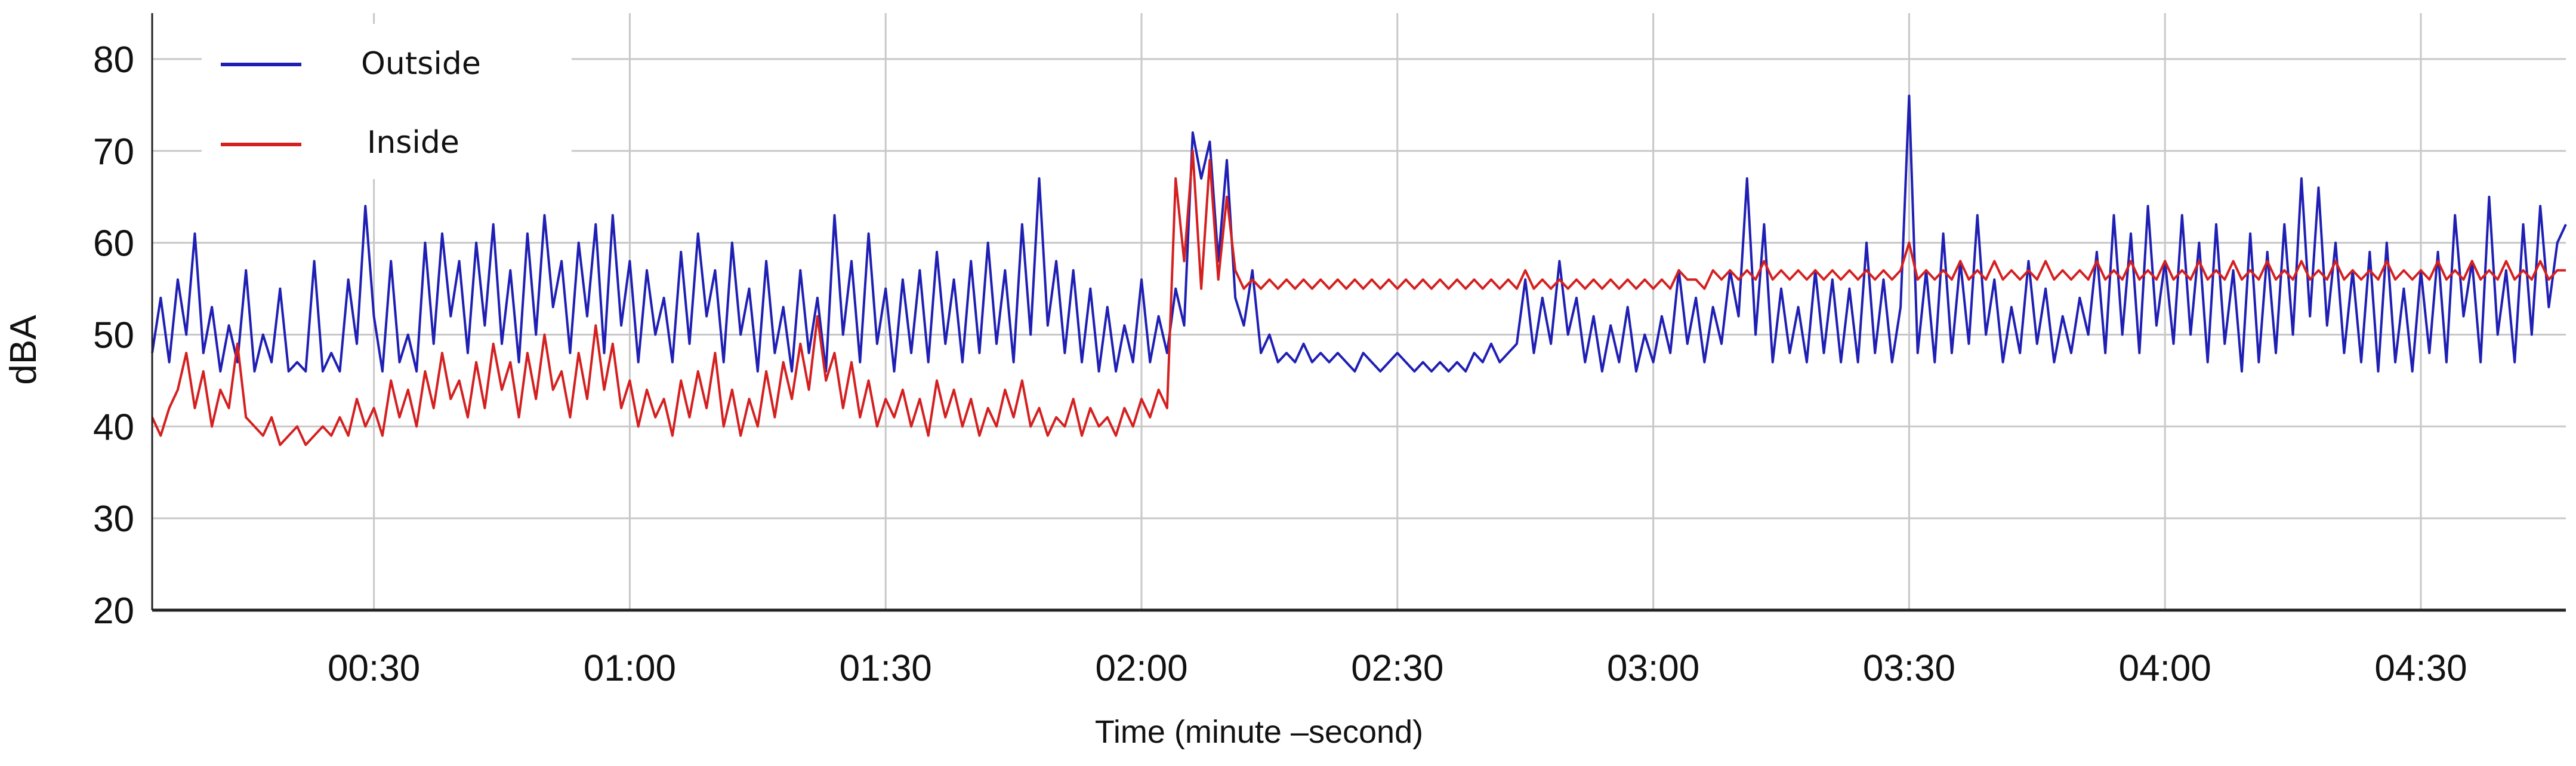 Image resolution: width=2576 pixels, height=766 pixels. Describe the element at coordinates (114, 60) in the screenshot. I see `y-tick-label: 80` at that location.